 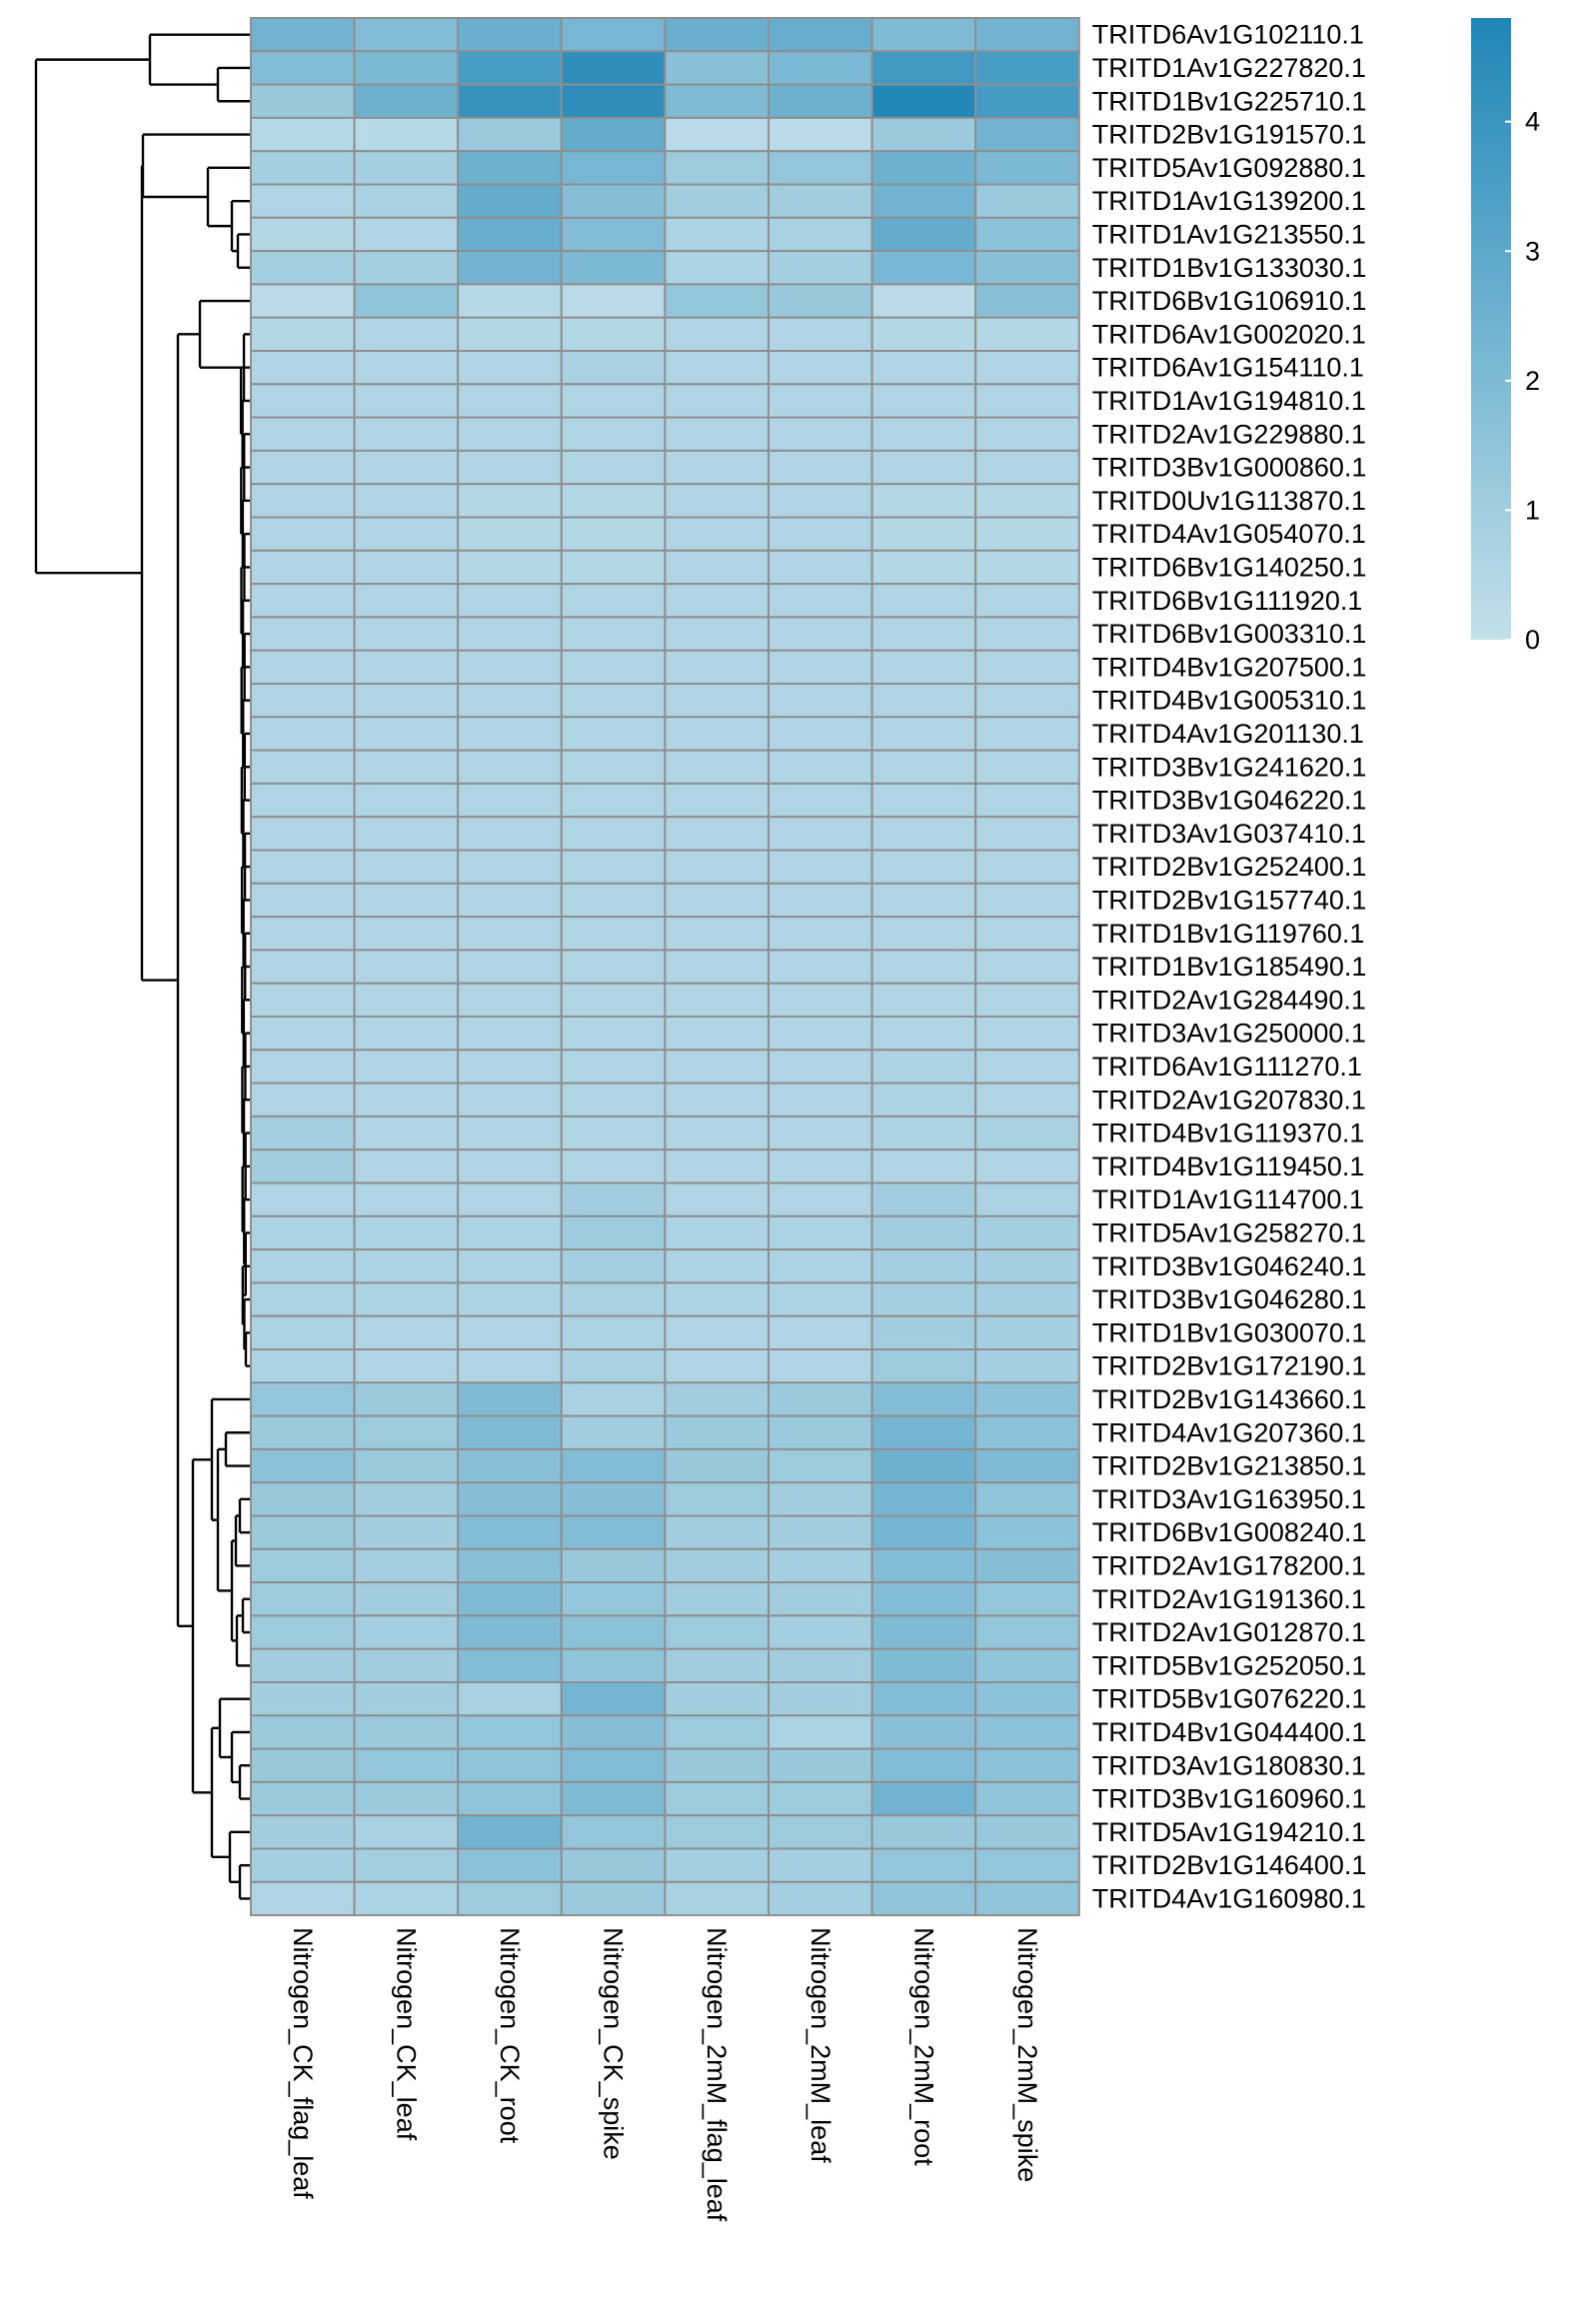 What do you see at coordinates (1229, 1100) in the screenshot?
I see `row-label: TRITD2Av1G207830.1` at bounding box center [1229, 1100].